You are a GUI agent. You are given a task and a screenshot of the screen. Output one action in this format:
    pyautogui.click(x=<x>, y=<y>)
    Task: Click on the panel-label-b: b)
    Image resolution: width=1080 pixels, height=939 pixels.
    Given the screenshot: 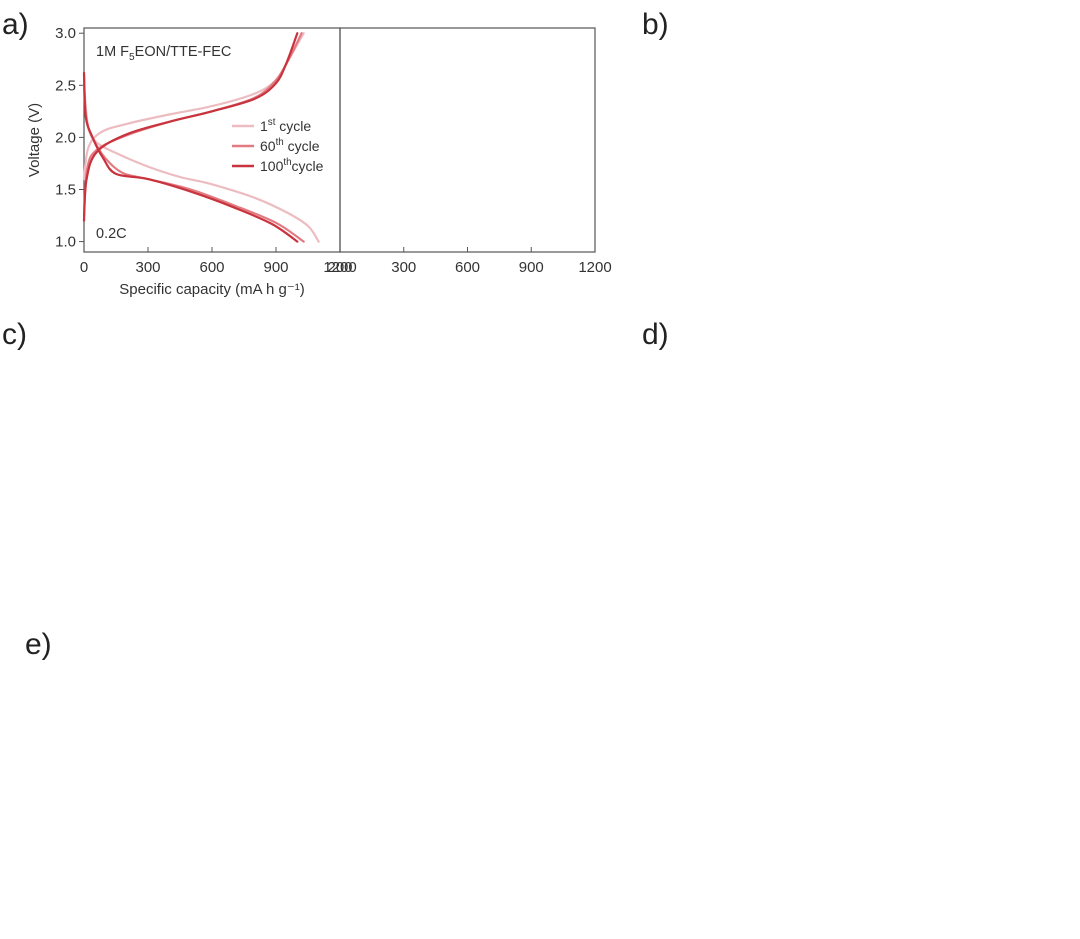 What is the action you would take?
    pyautogui.click(x=655, y=24)
    